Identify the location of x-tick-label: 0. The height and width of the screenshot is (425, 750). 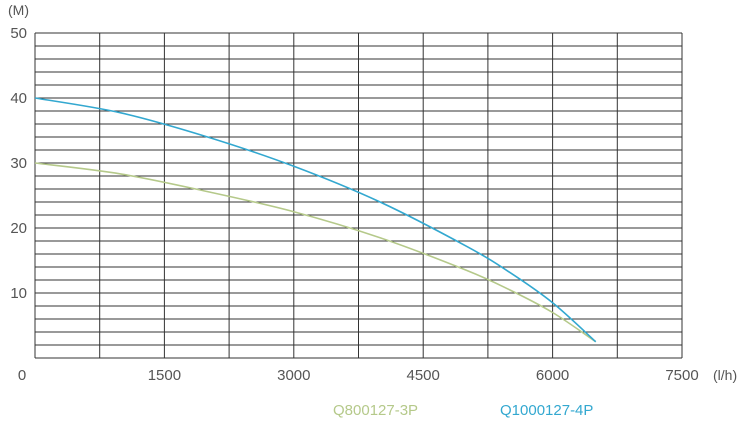
(22, 375).